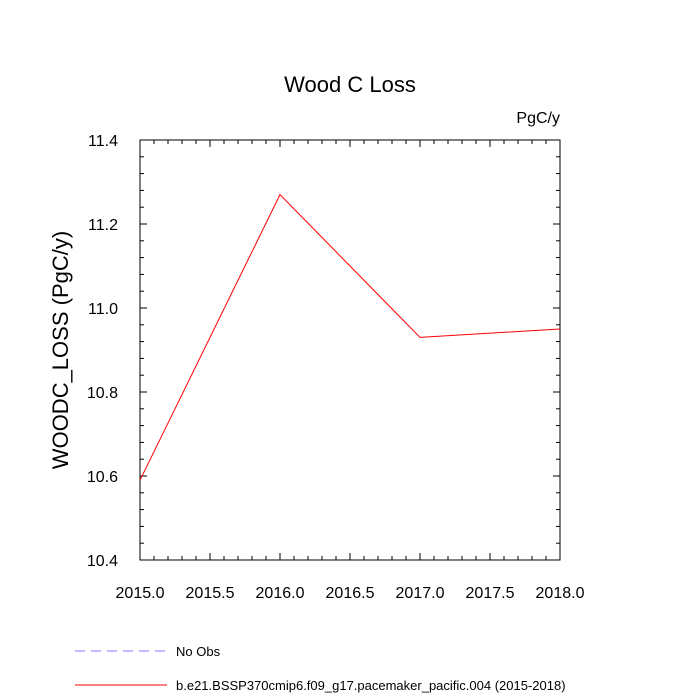 This screenshot has width=700, height=700. What do you see at coordinates (60, 350) in the screenshot?
I see `y-axis-label: WOODC_LOSS (PgC/y)` at bounding box center [60, 350].